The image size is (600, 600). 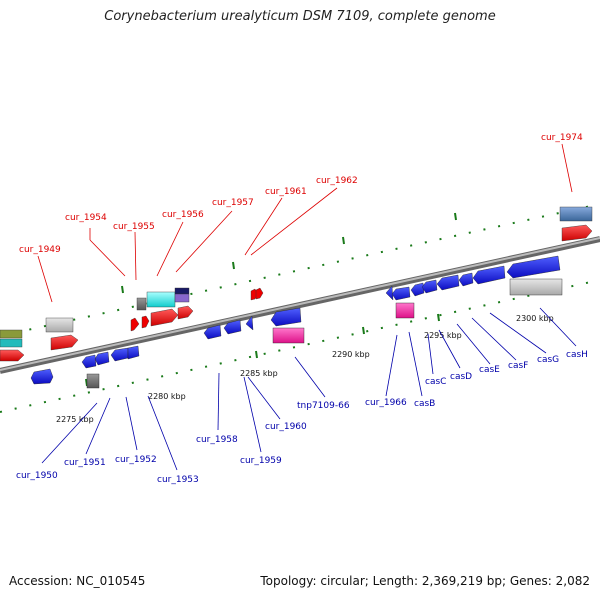 What do you see at coordinates (286, 427) in the screenshot?
I see `label-cur-1960: cur_1960` at bounding box center [286, 427].